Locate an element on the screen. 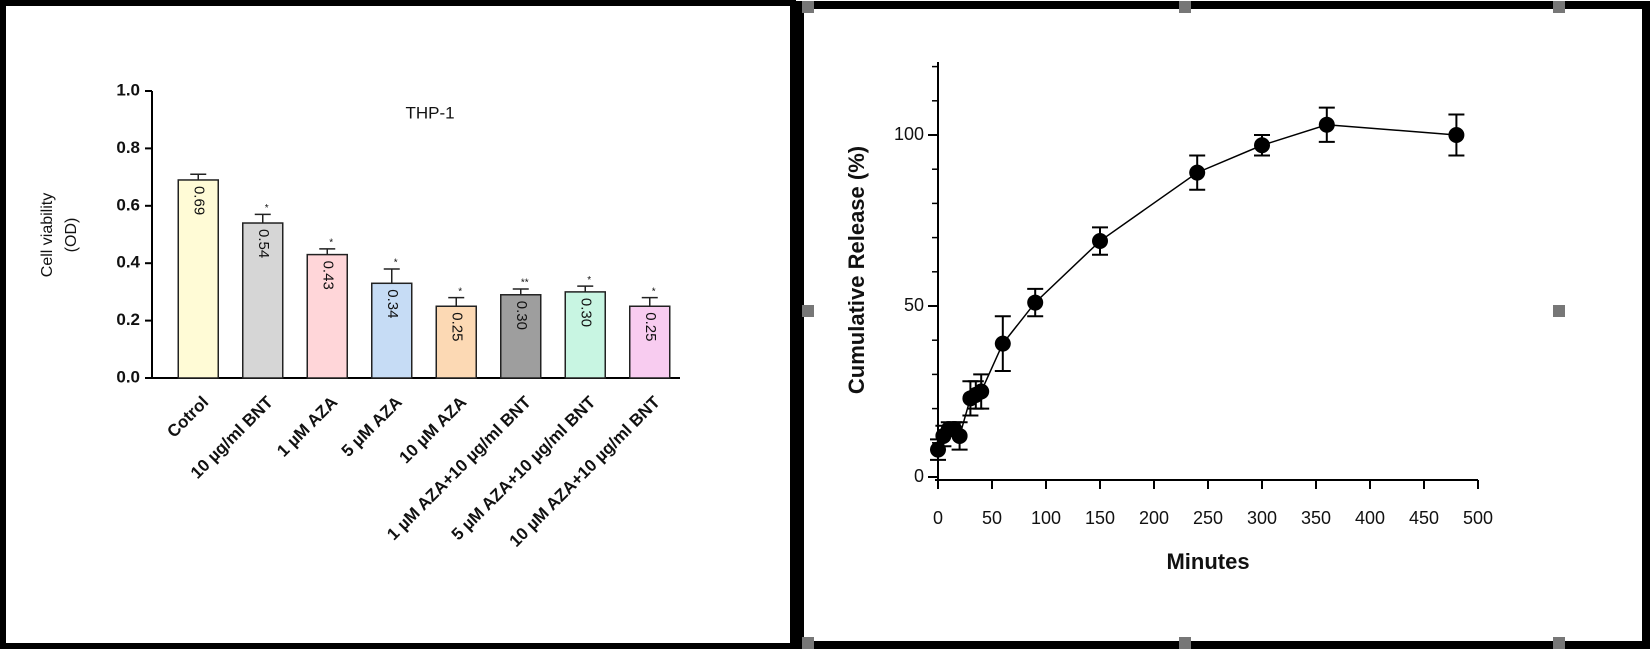  y-tick-label: 1.0 is located at coordinates (128, 89).